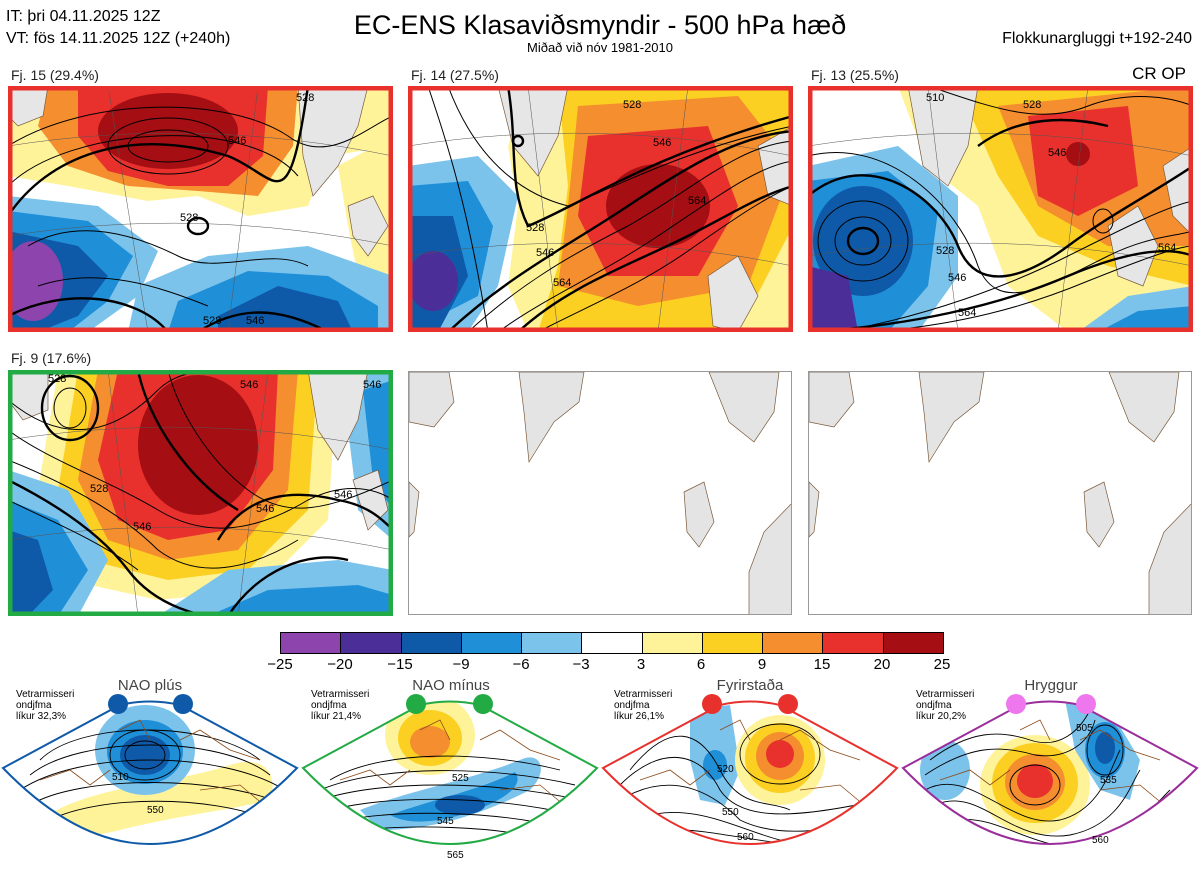 The width and height of the screenshot is (1200, 871). What do you see at coordinates (285, 309) in the screenshot?
I see `anomaly-neg-strong-south` at bounding box center [285, 309].